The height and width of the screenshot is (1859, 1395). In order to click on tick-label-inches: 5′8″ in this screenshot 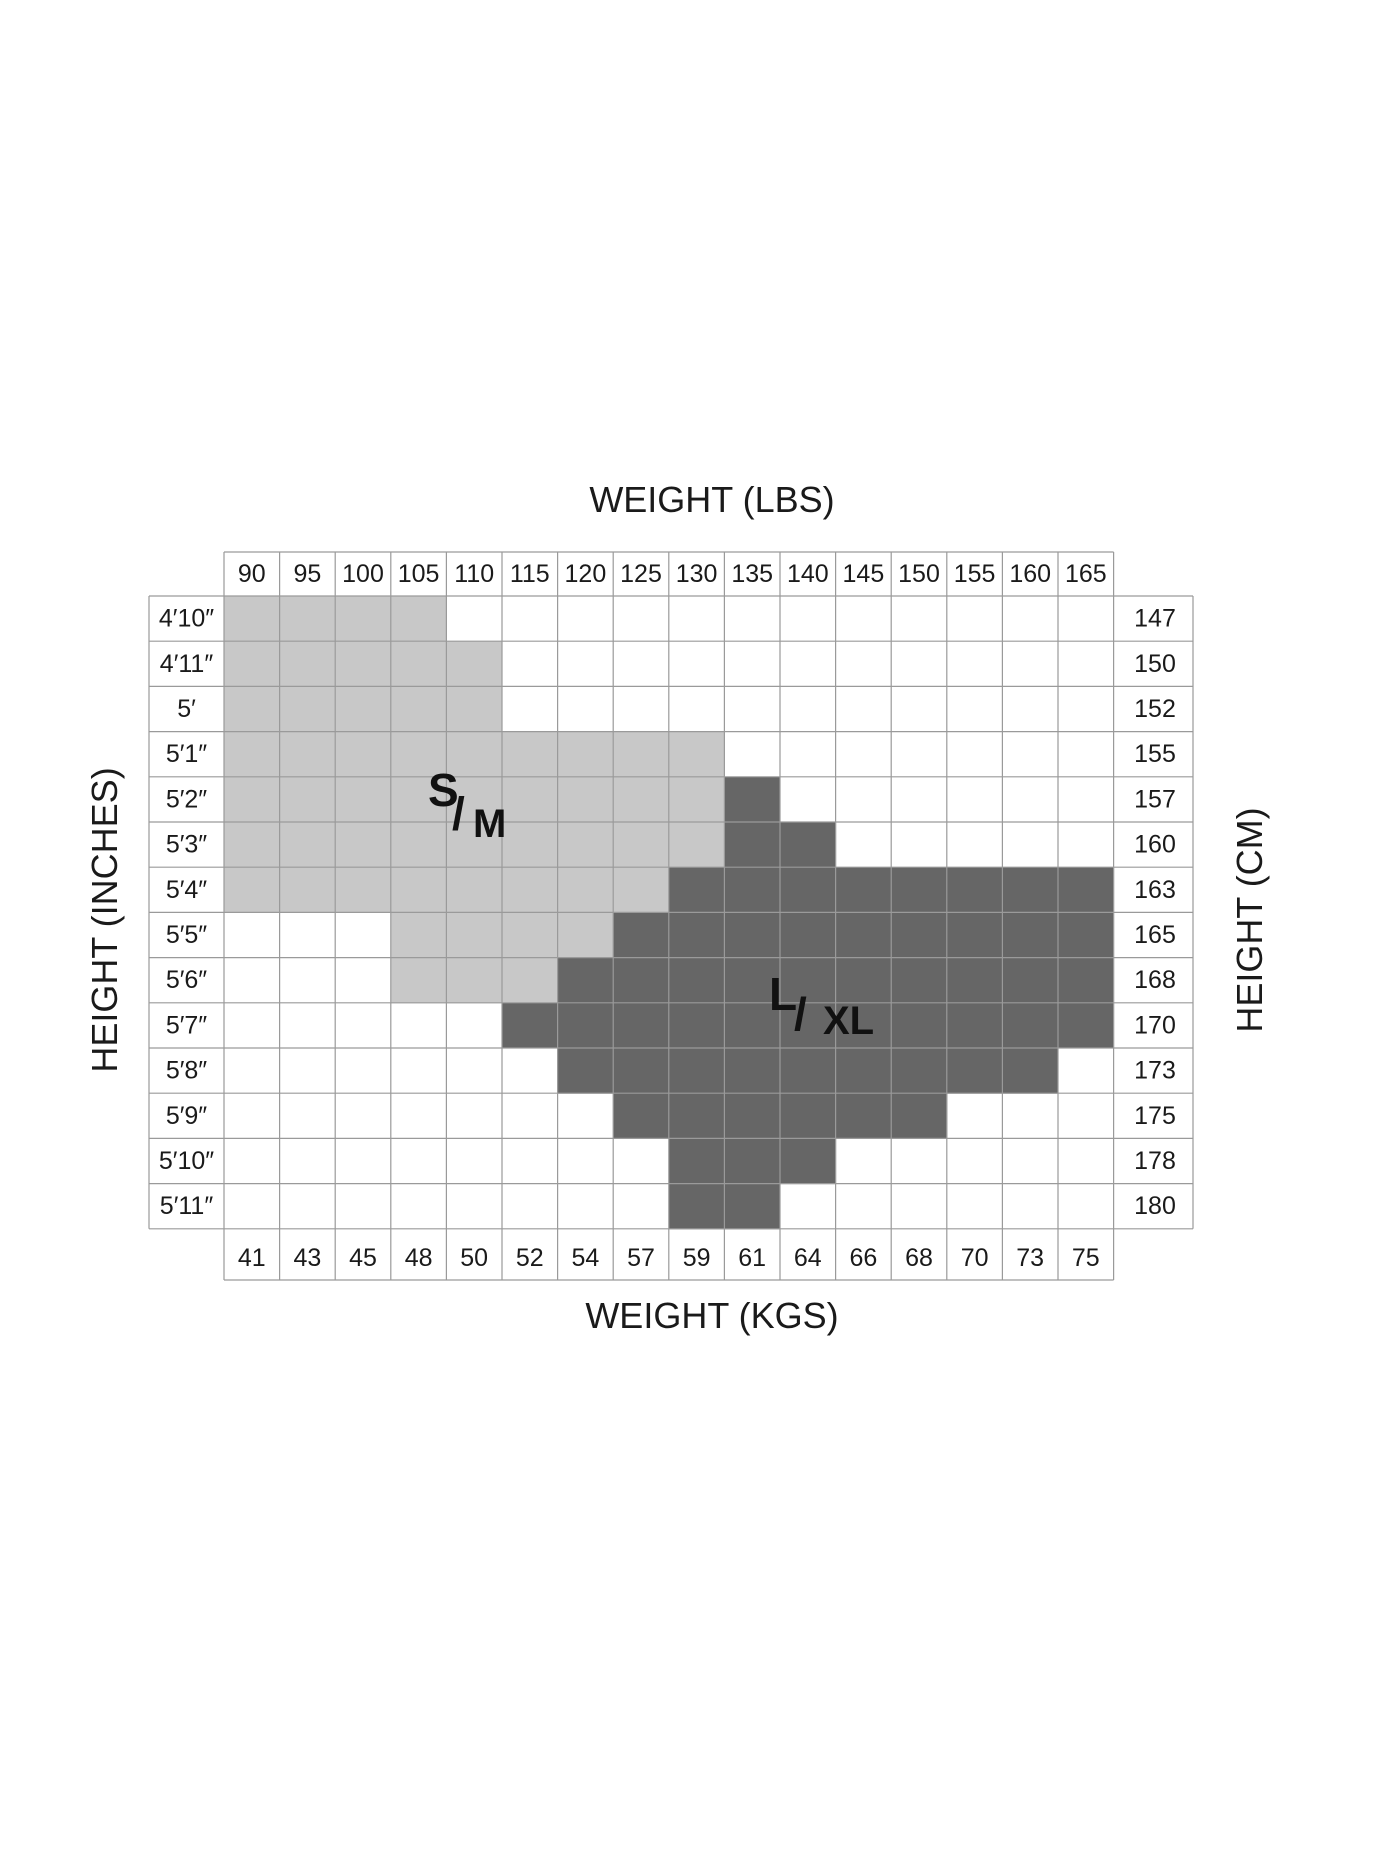, I will do `click(186, 1071)`.